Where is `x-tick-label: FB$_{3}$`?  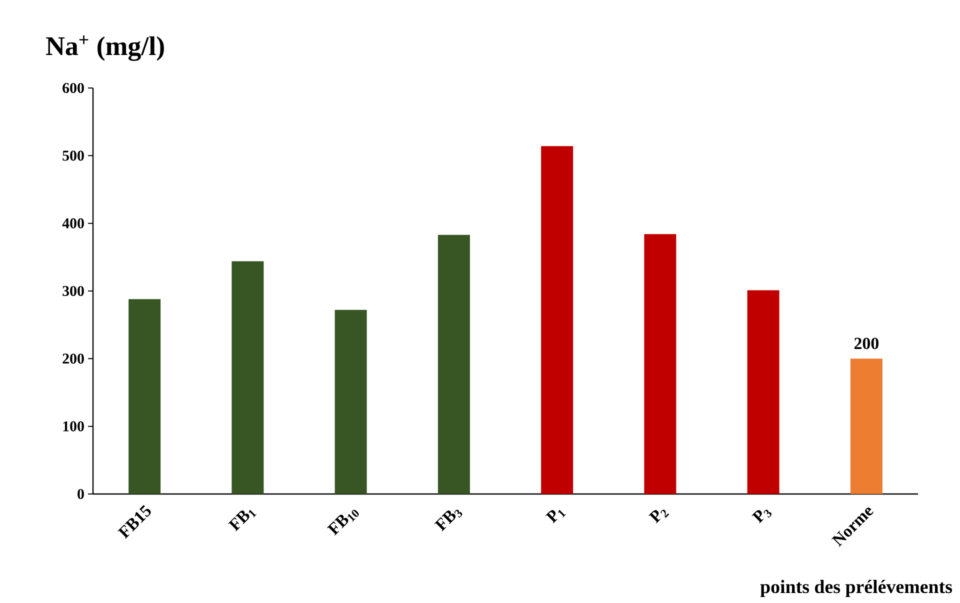 x-tick-label: FB$_{3}$ is located at coordinates (448, 521).